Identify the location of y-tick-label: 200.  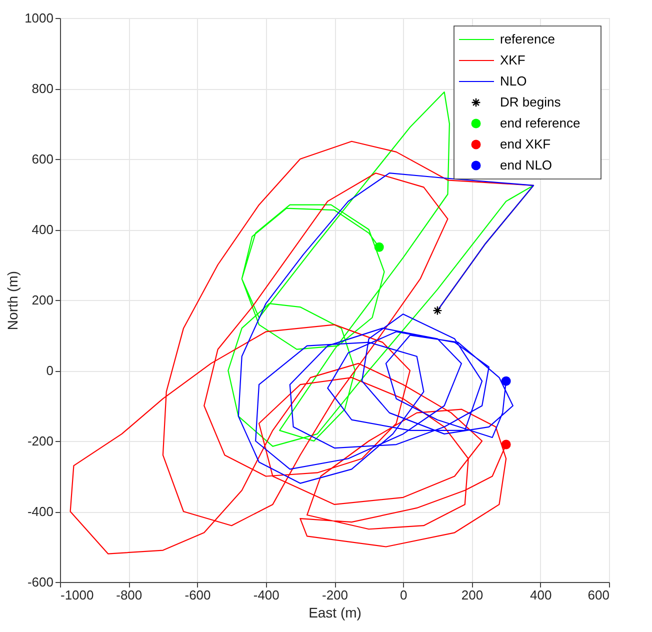
(43, 300).